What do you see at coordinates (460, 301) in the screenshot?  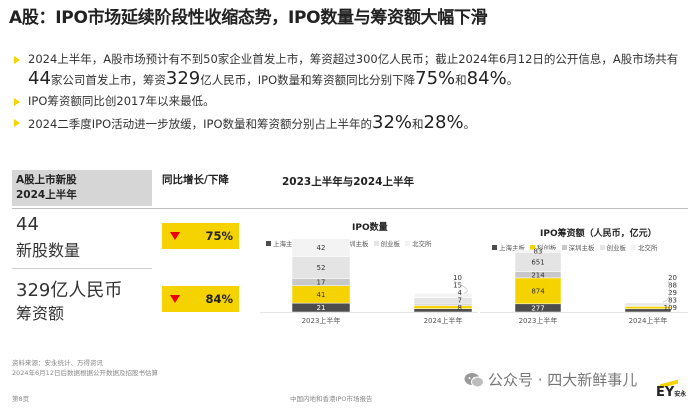 I see `data-label: 7` at bounding box center [460, 301].